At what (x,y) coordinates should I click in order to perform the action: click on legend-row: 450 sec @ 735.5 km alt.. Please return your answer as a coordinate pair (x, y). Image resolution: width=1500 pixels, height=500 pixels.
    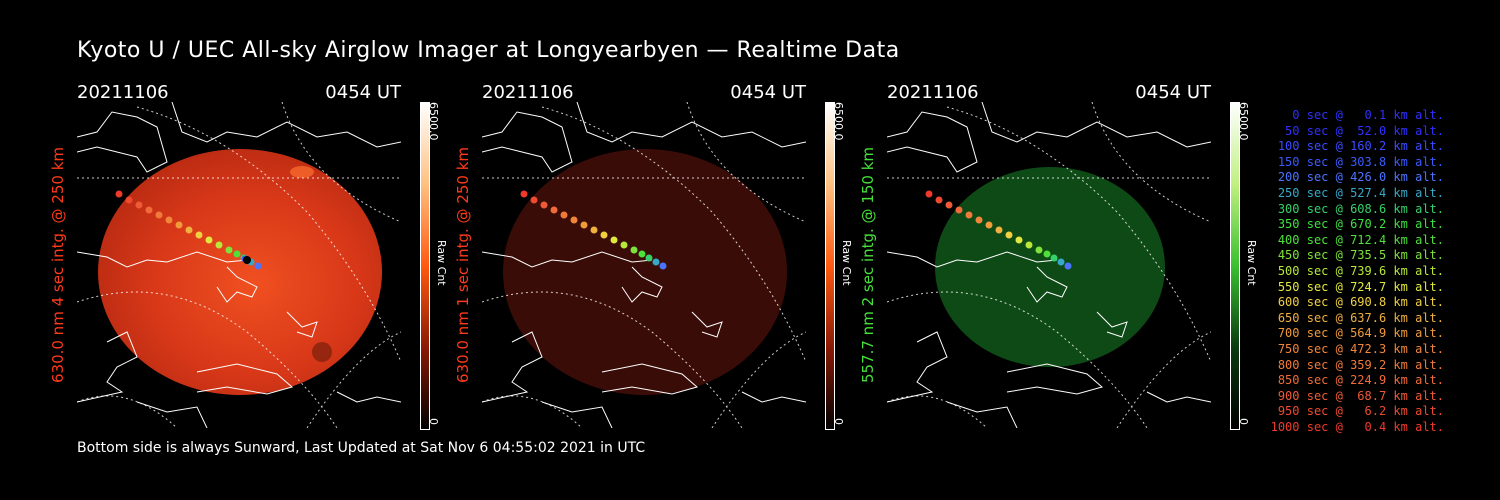
    Looking at the image, I should click on (1360, 255).